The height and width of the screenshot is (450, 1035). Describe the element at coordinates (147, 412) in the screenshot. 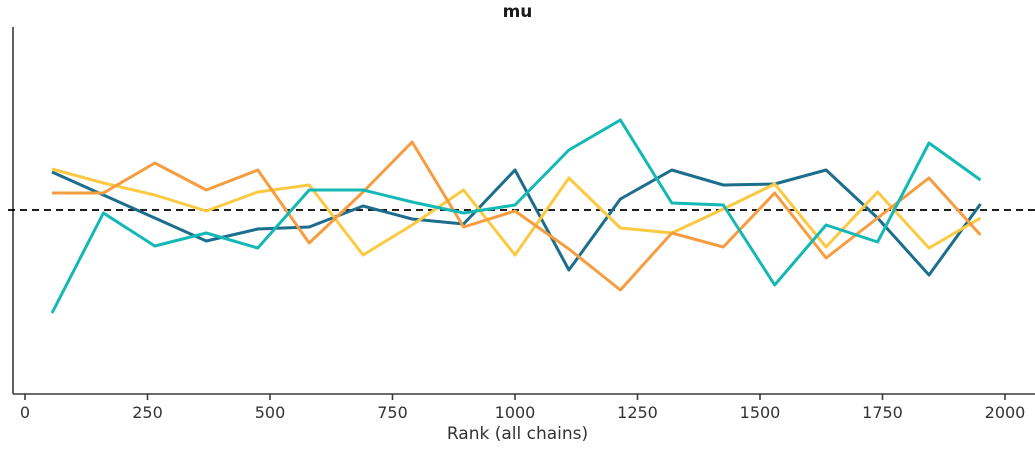

I see `x-tick-label: 250` at that location.